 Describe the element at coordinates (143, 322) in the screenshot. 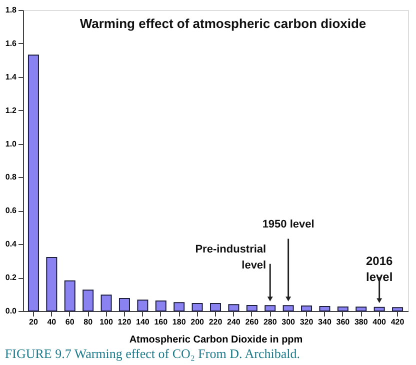

I see `x-tick-label: 140` at that location.